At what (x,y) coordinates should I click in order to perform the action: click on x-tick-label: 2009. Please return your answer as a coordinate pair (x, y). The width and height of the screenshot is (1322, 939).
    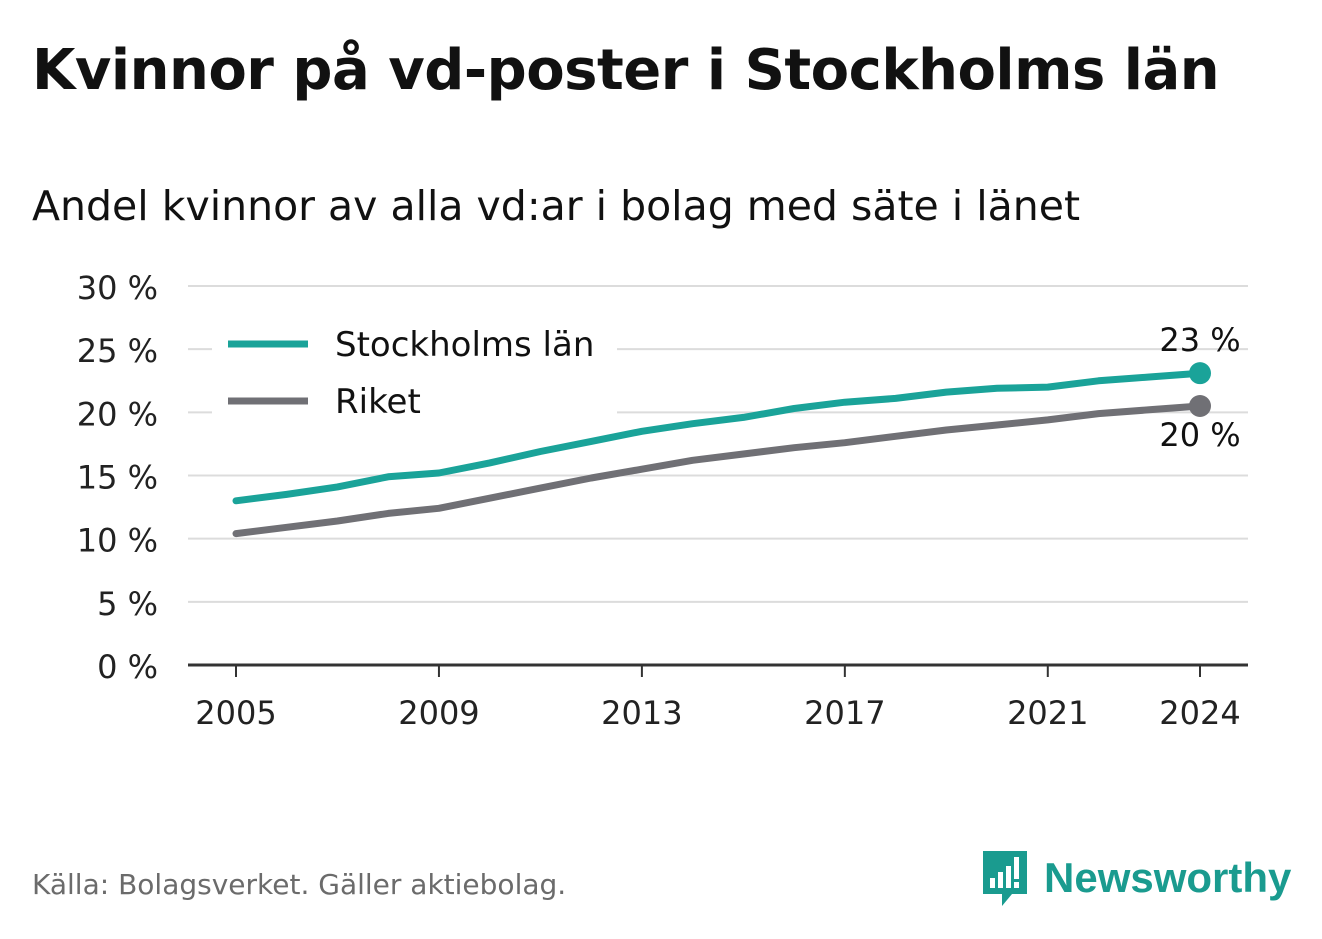
    Looking at the image, I should click on (438, 713).